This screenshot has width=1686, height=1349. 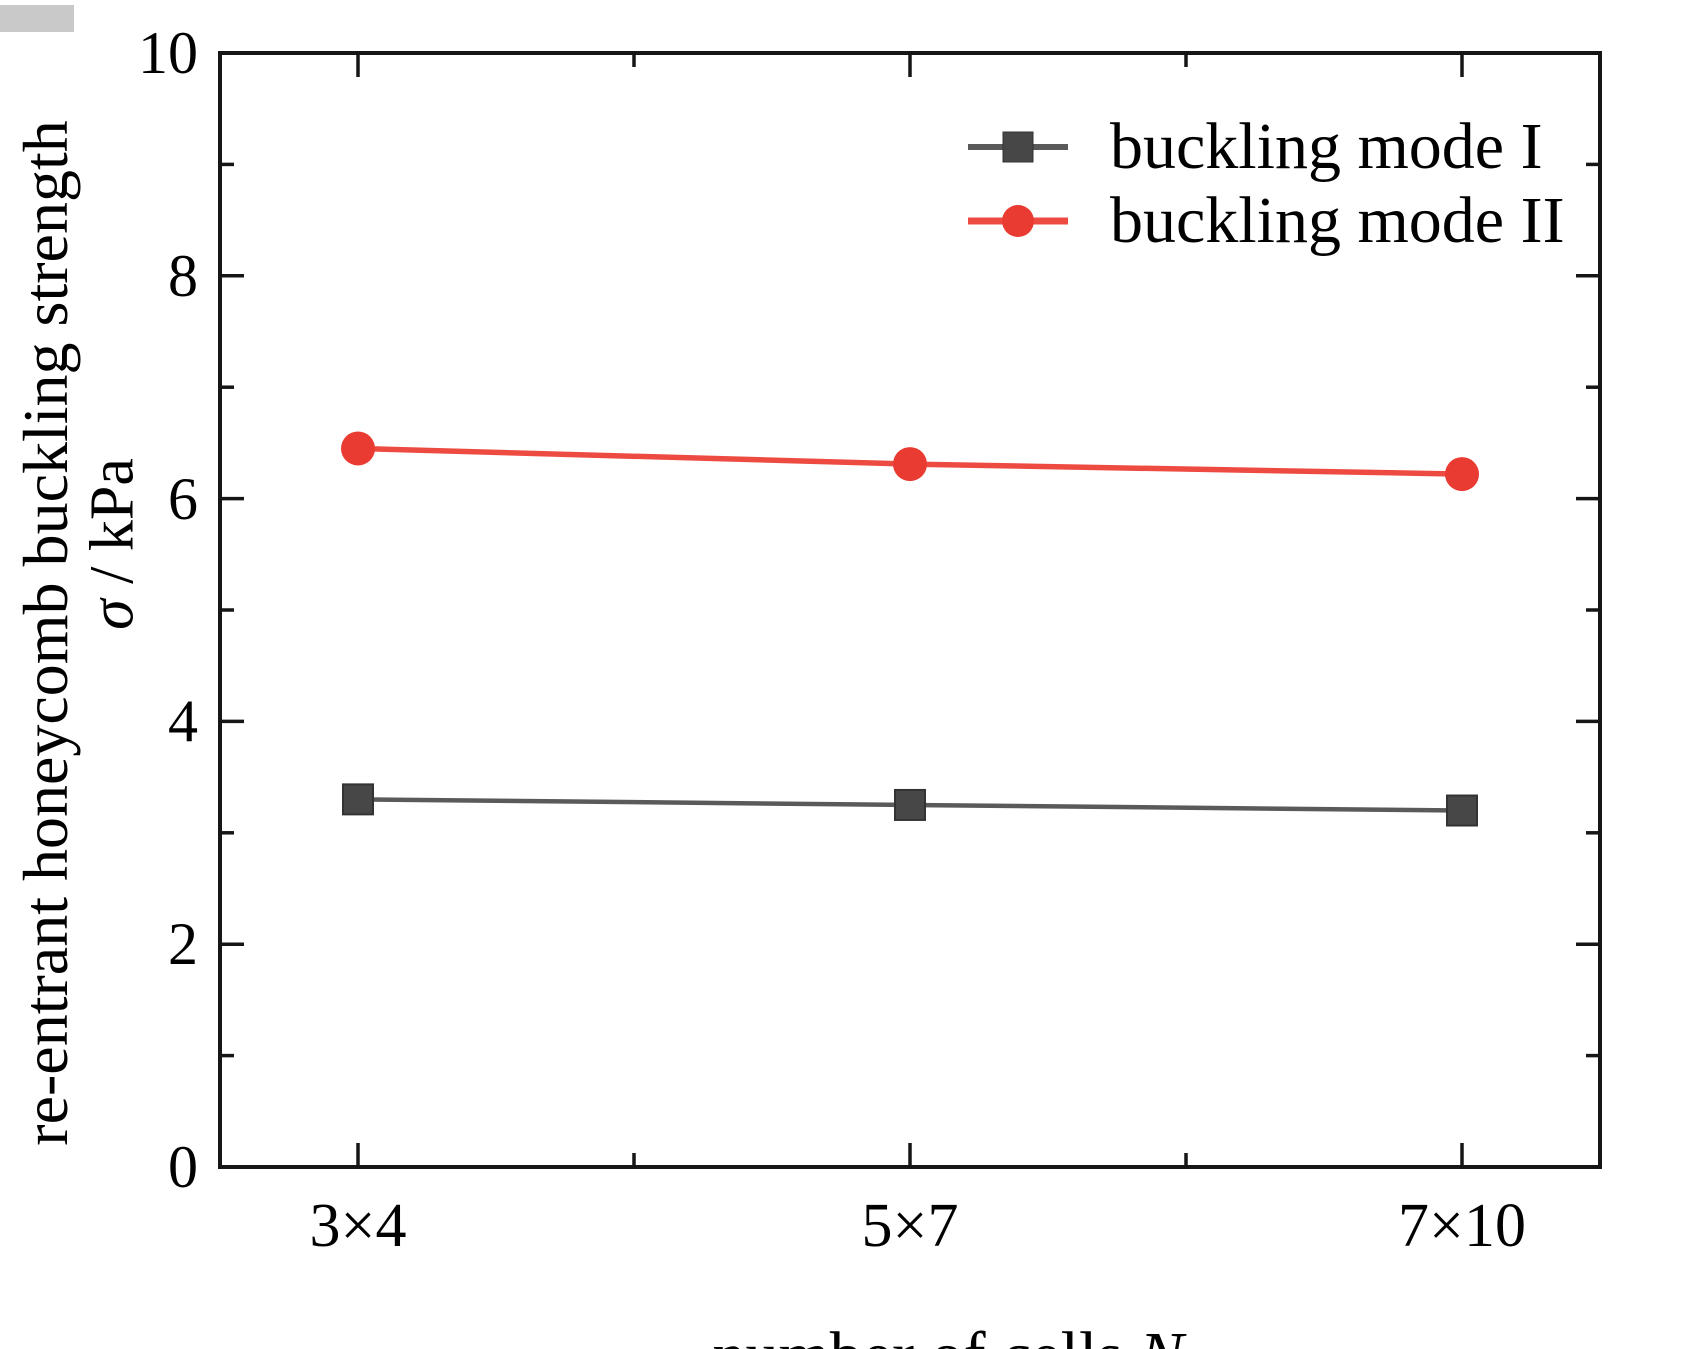 I want to click on y-tick-label: 6, so click(x=183, y=498).